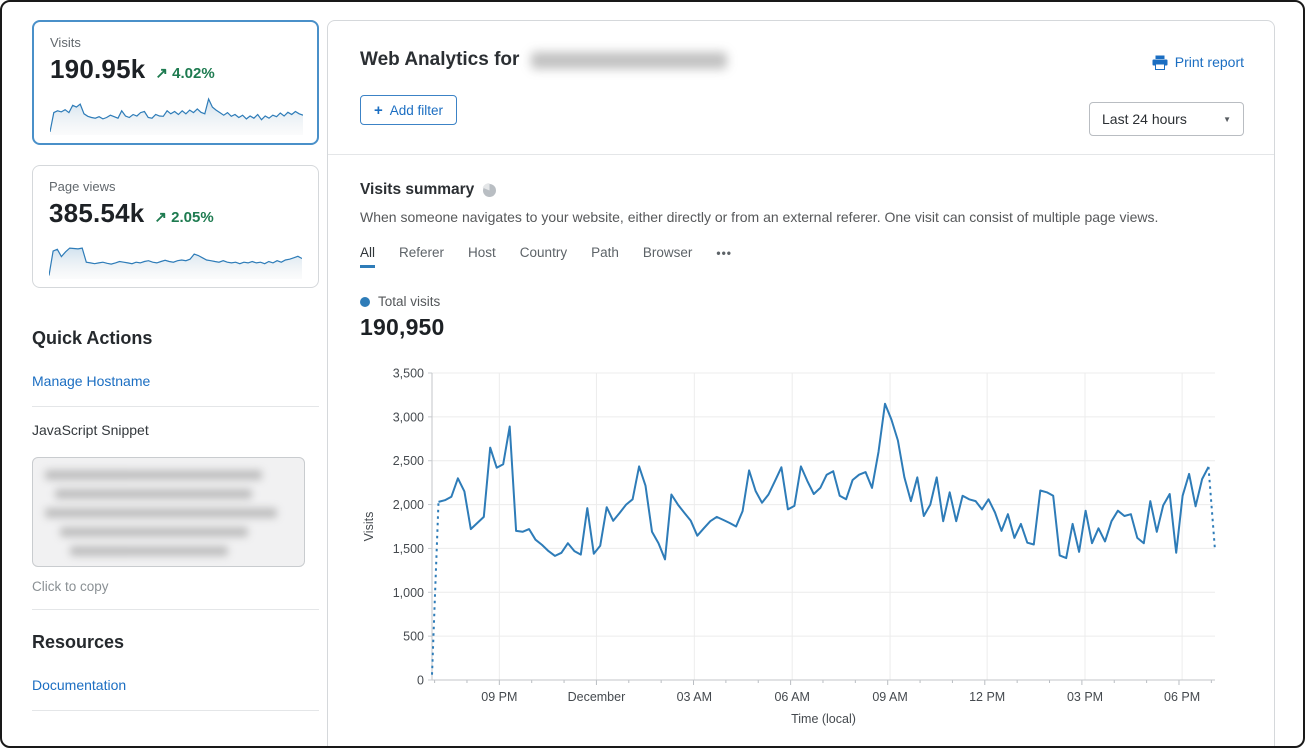 Image resolution: width=1305 pixels, height=748 pixels. Describe the element at coordinates (1144, 119) in the screenshot. I see `time-range-value: Last 24 hours` at that location.